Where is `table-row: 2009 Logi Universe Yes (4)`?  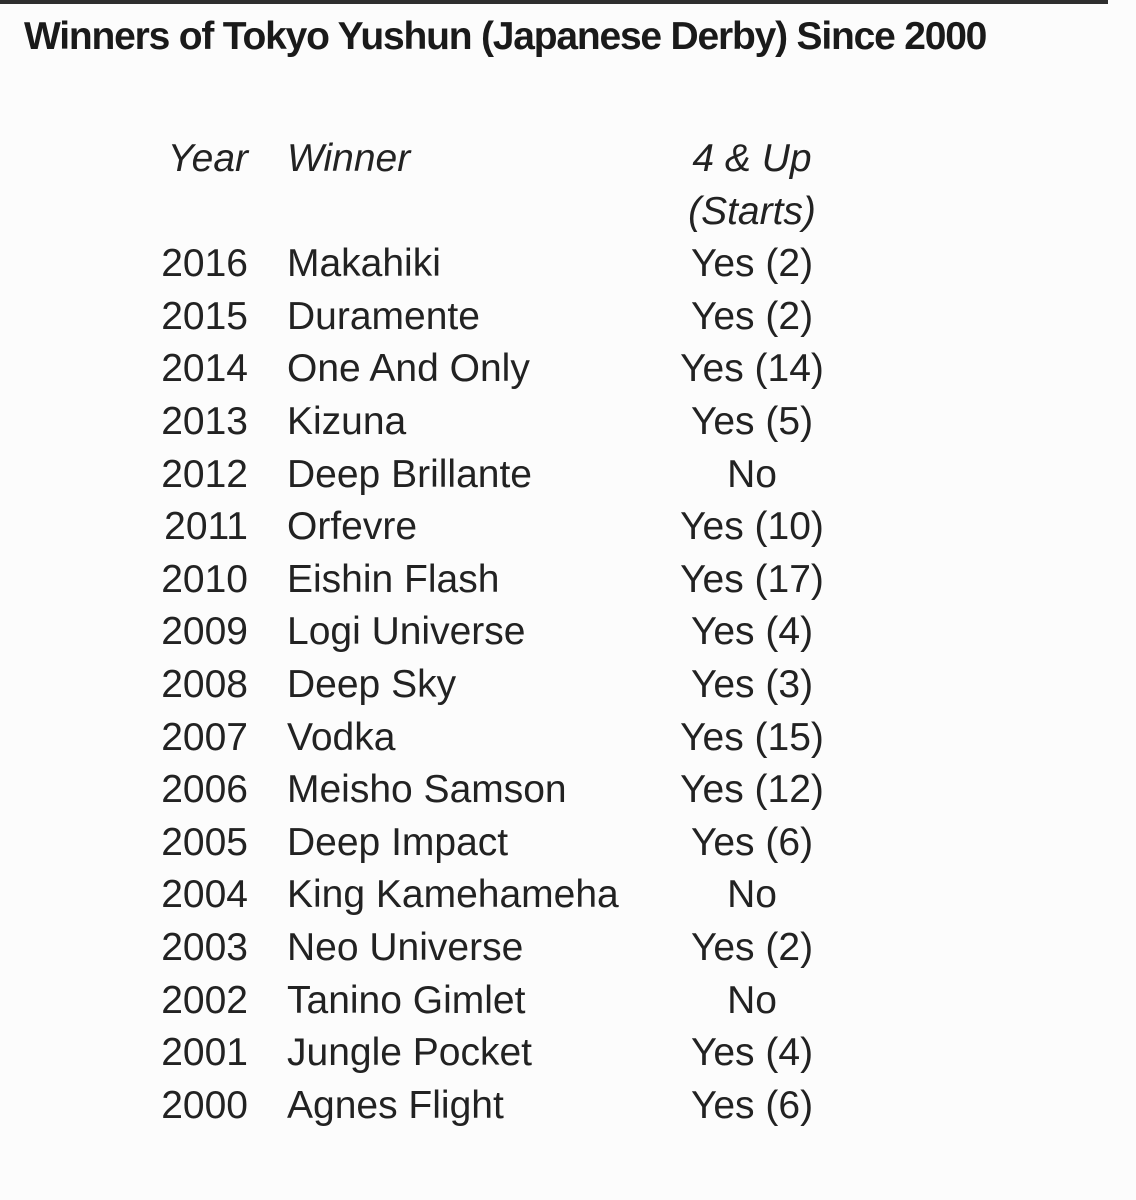
table-row: 2009 Logi Universe Yes (4) is located at coordinates (568, 632).